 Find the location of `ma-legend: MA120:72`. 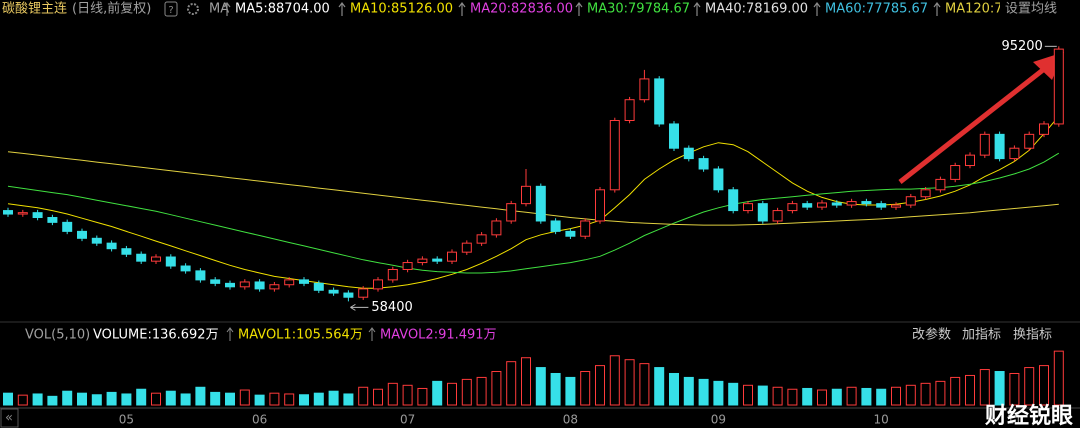

ma-legend: MA120:72 is located at coordinates (978, 9).